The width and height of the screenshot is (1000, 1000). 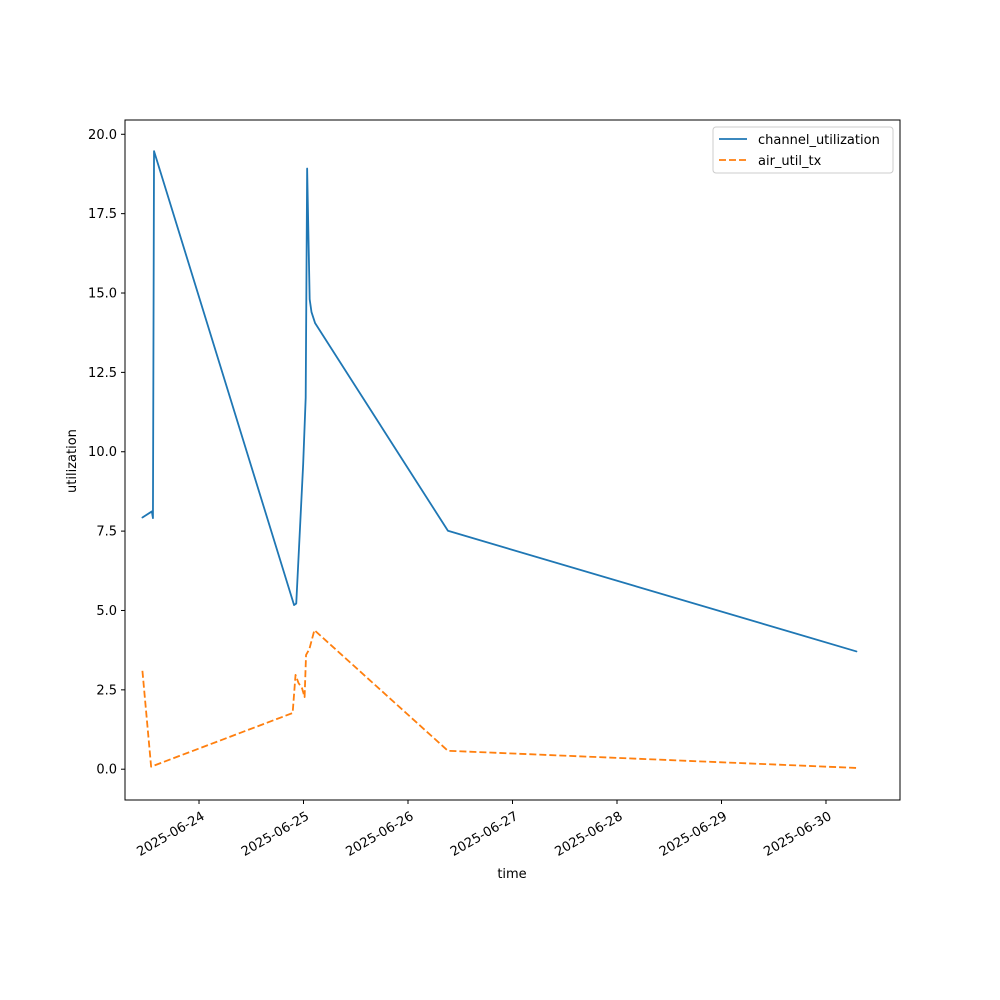 What do you see at coordinates (102, 373) in the screenshot?
I see `y-tick-label: 12.5` at bounding box center [102, 373].